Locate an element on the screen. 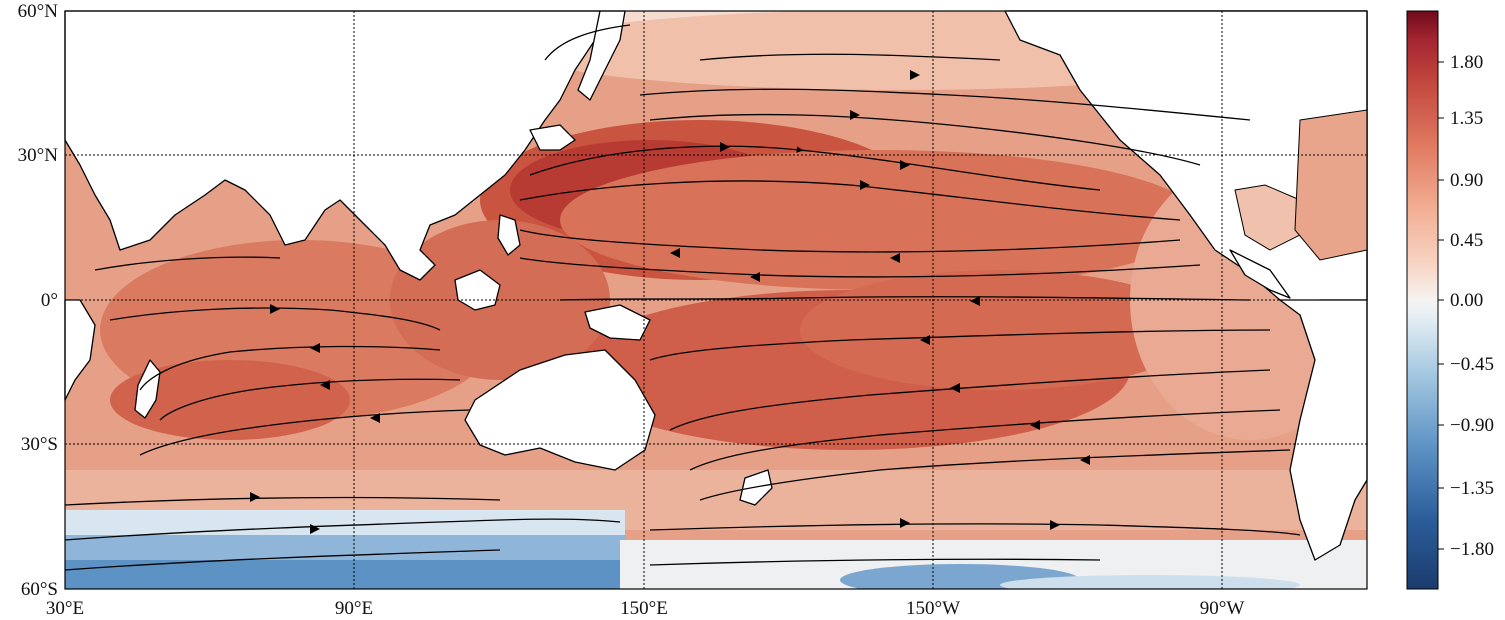  lon-label: 90°W is located at coordinates (1222, 608).